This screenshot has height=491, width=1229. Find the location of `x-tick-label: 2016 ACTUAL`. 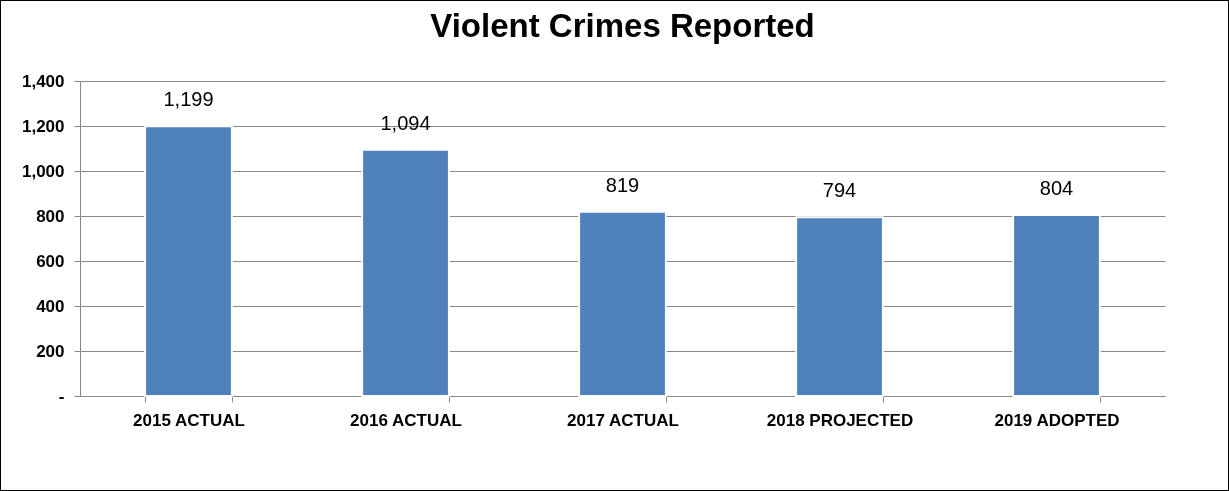

x-tick-label: 2016 ACTUAL is located at coordinates (406, 420).